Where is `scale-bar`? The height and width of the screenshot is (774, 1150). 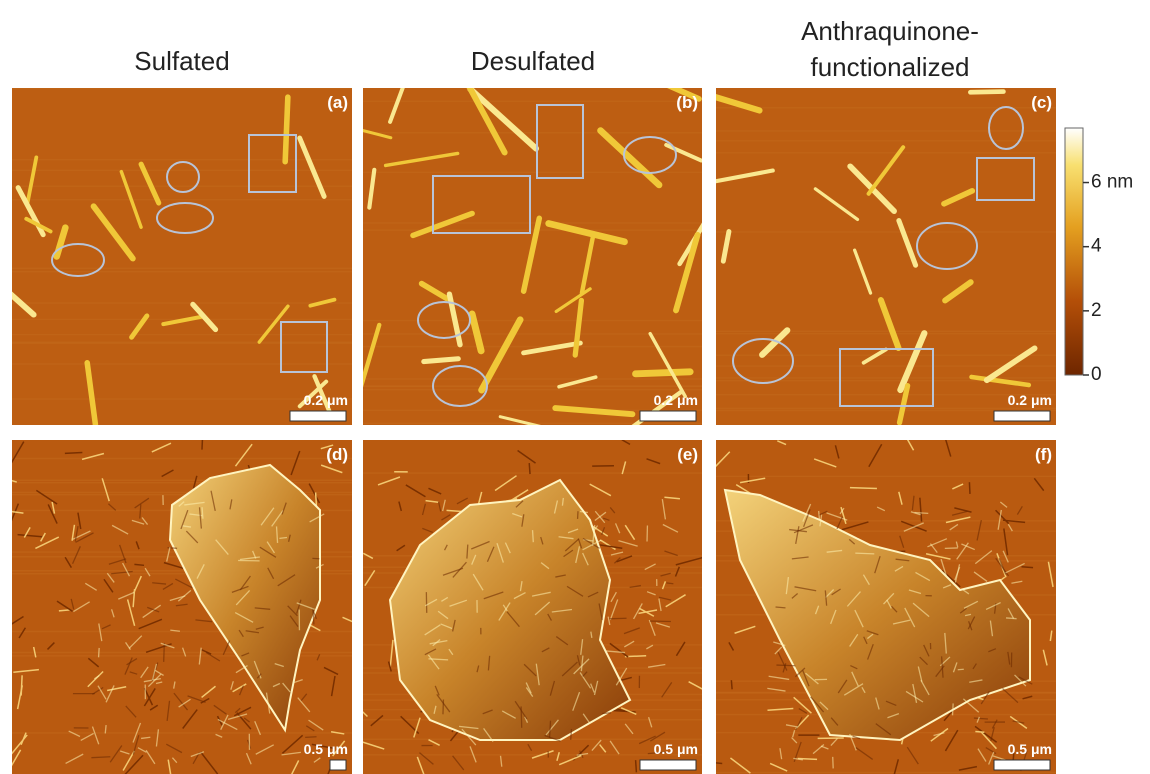 scale-bar is located at coordinates (1022, 765).